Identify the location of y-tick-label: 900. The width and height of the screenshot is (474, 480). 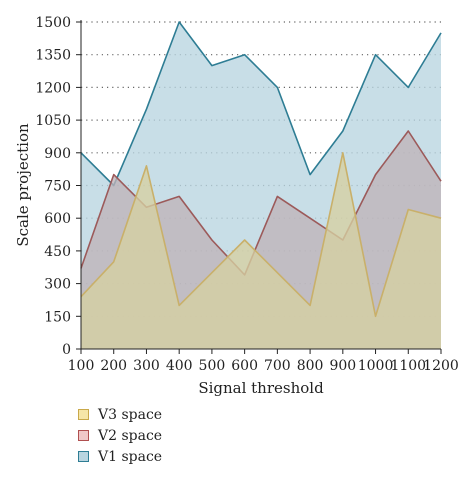
(57, 154).